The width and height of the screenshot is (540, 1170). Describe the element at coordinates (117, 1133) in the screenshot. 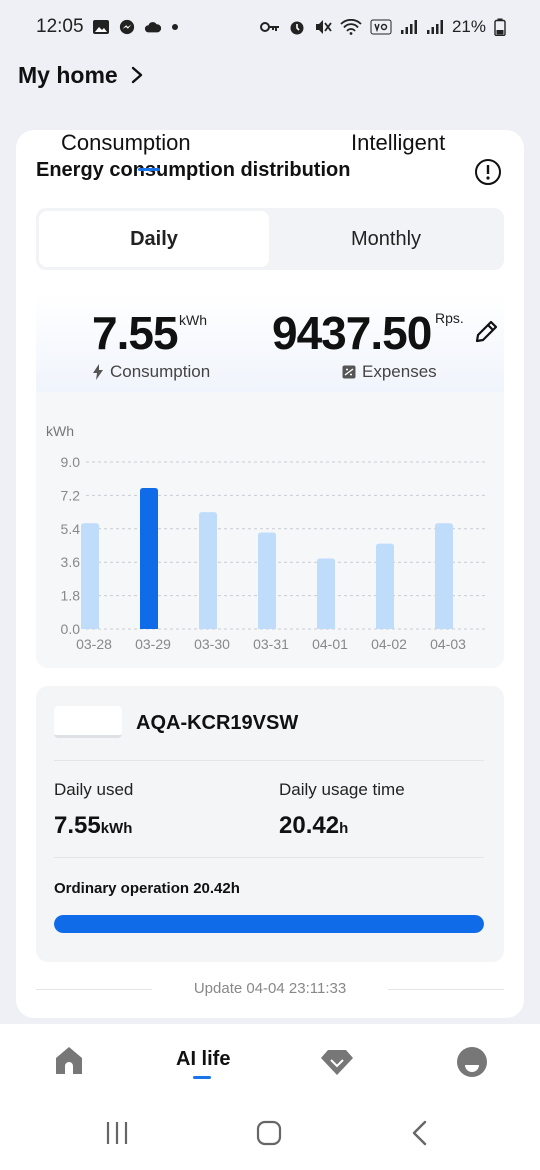

I see `recent-apps-icon` at that location.